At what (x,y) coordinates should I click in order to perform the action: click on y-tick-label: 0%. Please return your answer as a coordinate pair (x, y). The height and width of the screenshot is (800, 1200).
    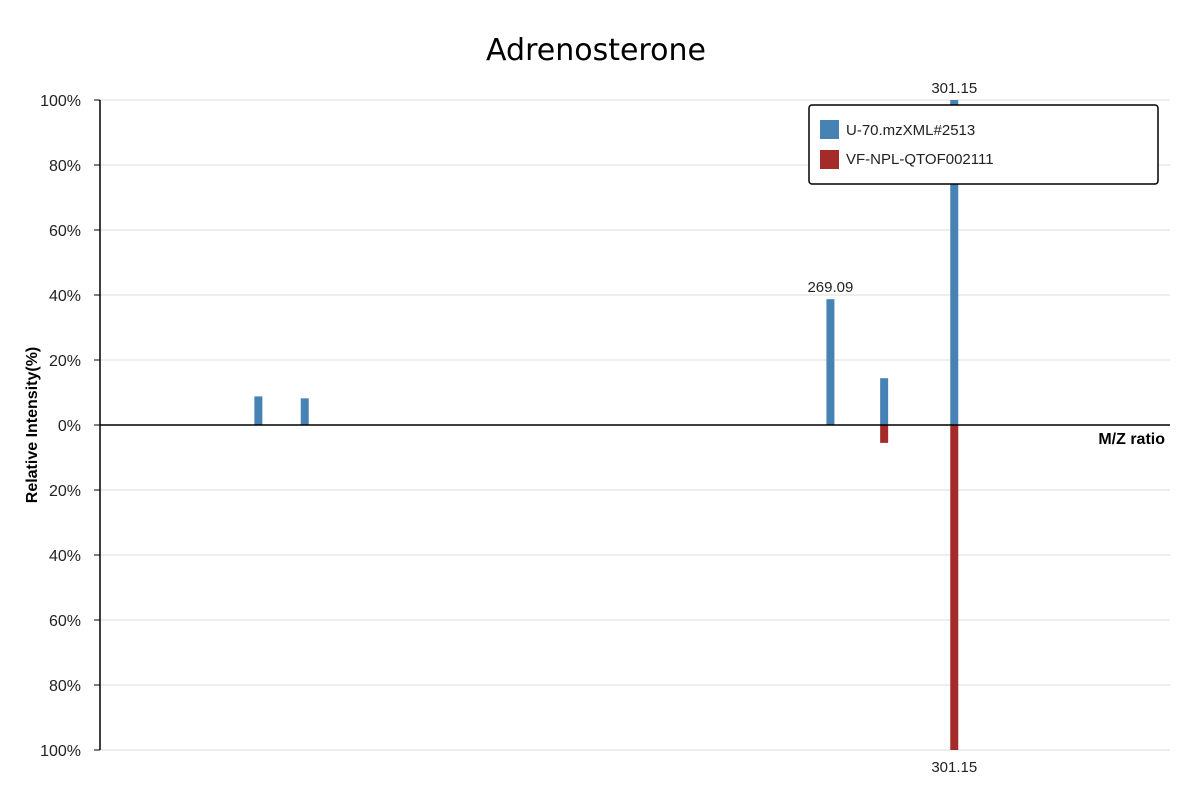
    Looking at the image, I should click on (69, 426).